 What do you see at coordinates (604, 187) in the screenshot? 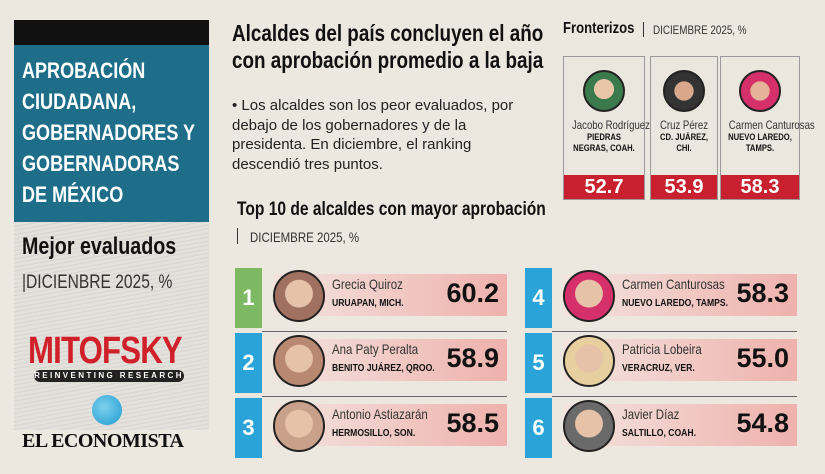
I see `fronterizo-value: 52.7` at bounding box center [604, 187].